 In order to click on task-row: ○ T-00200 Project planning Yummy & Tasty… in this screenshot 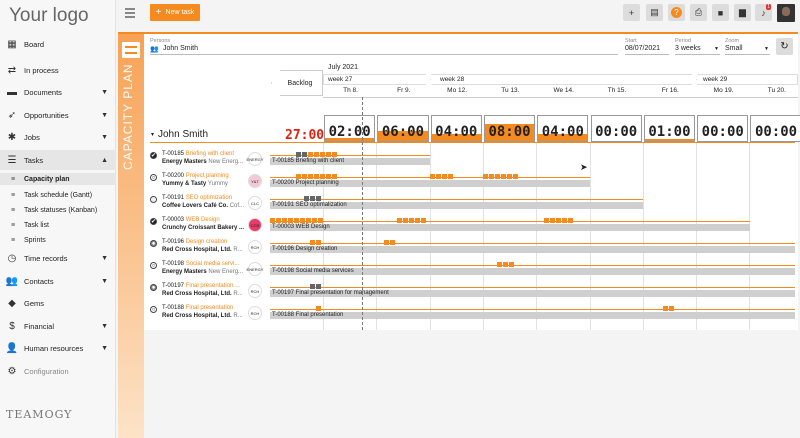, I will do `click(472, 184)`.